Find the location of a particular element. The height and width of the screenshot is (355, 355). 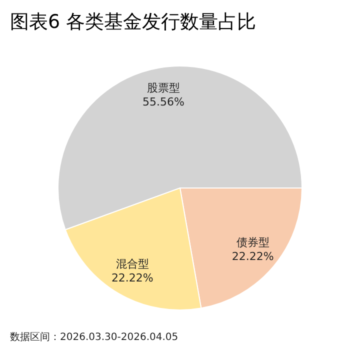

data-label: 55.56% is located at coordinates (163, 101).